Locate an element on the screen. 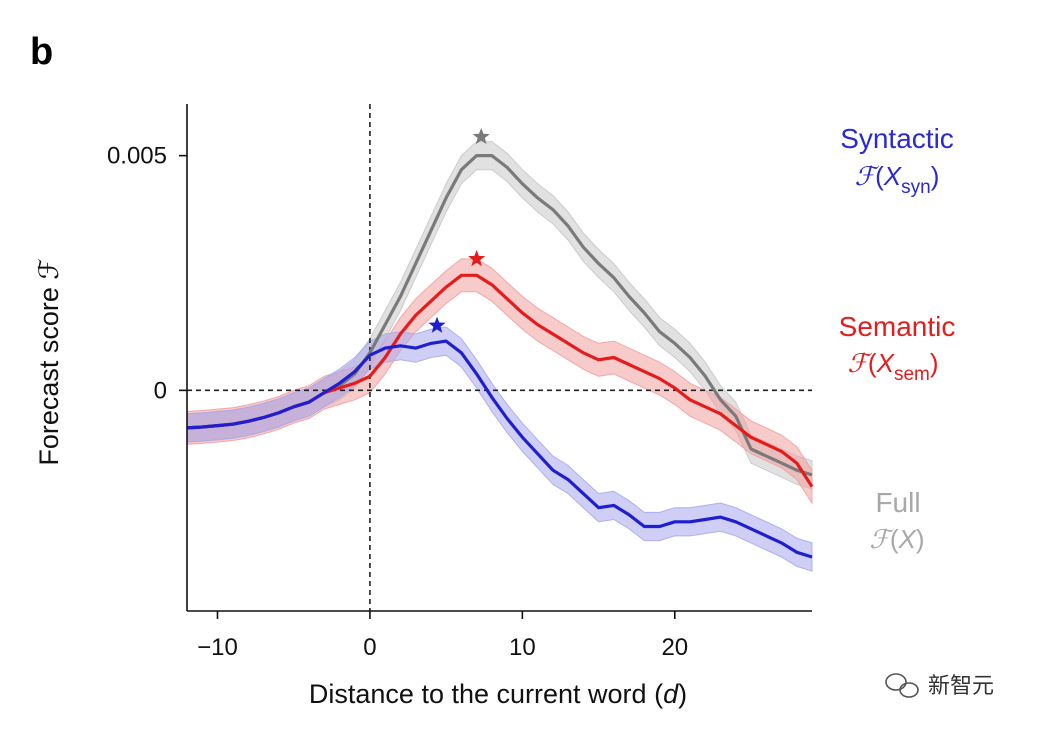 This screenshot has width=1042, height=732. wechat-icon is located at coordinates (902, 685).